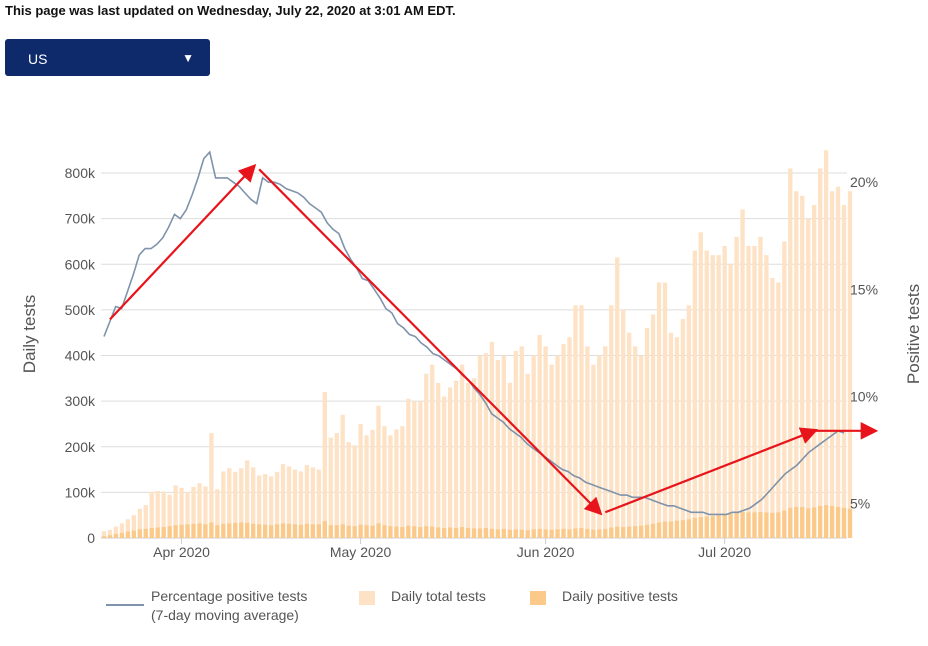 This screenshot has width=928, height=646. What do you see at coordinates (80, 401) in the screenshot?
I see `y-tick-label-left: 300k` at bounding box center [80, 401].